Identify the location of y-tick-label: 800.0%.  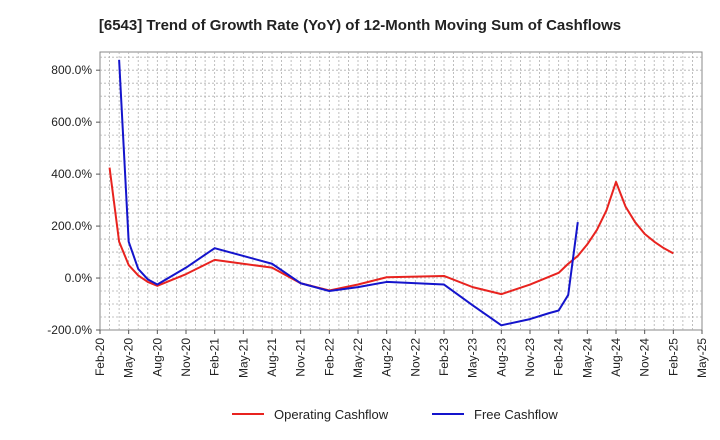
(71, 70).